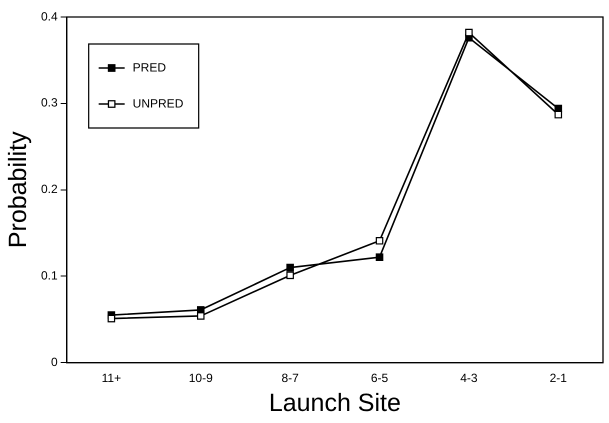 The width and height of the screenshot is (609, 423). What do you see at coordinates (49, 16) in the screenshot?
I see `y-tick-label: 0.4` at bounding box center [49, 16].